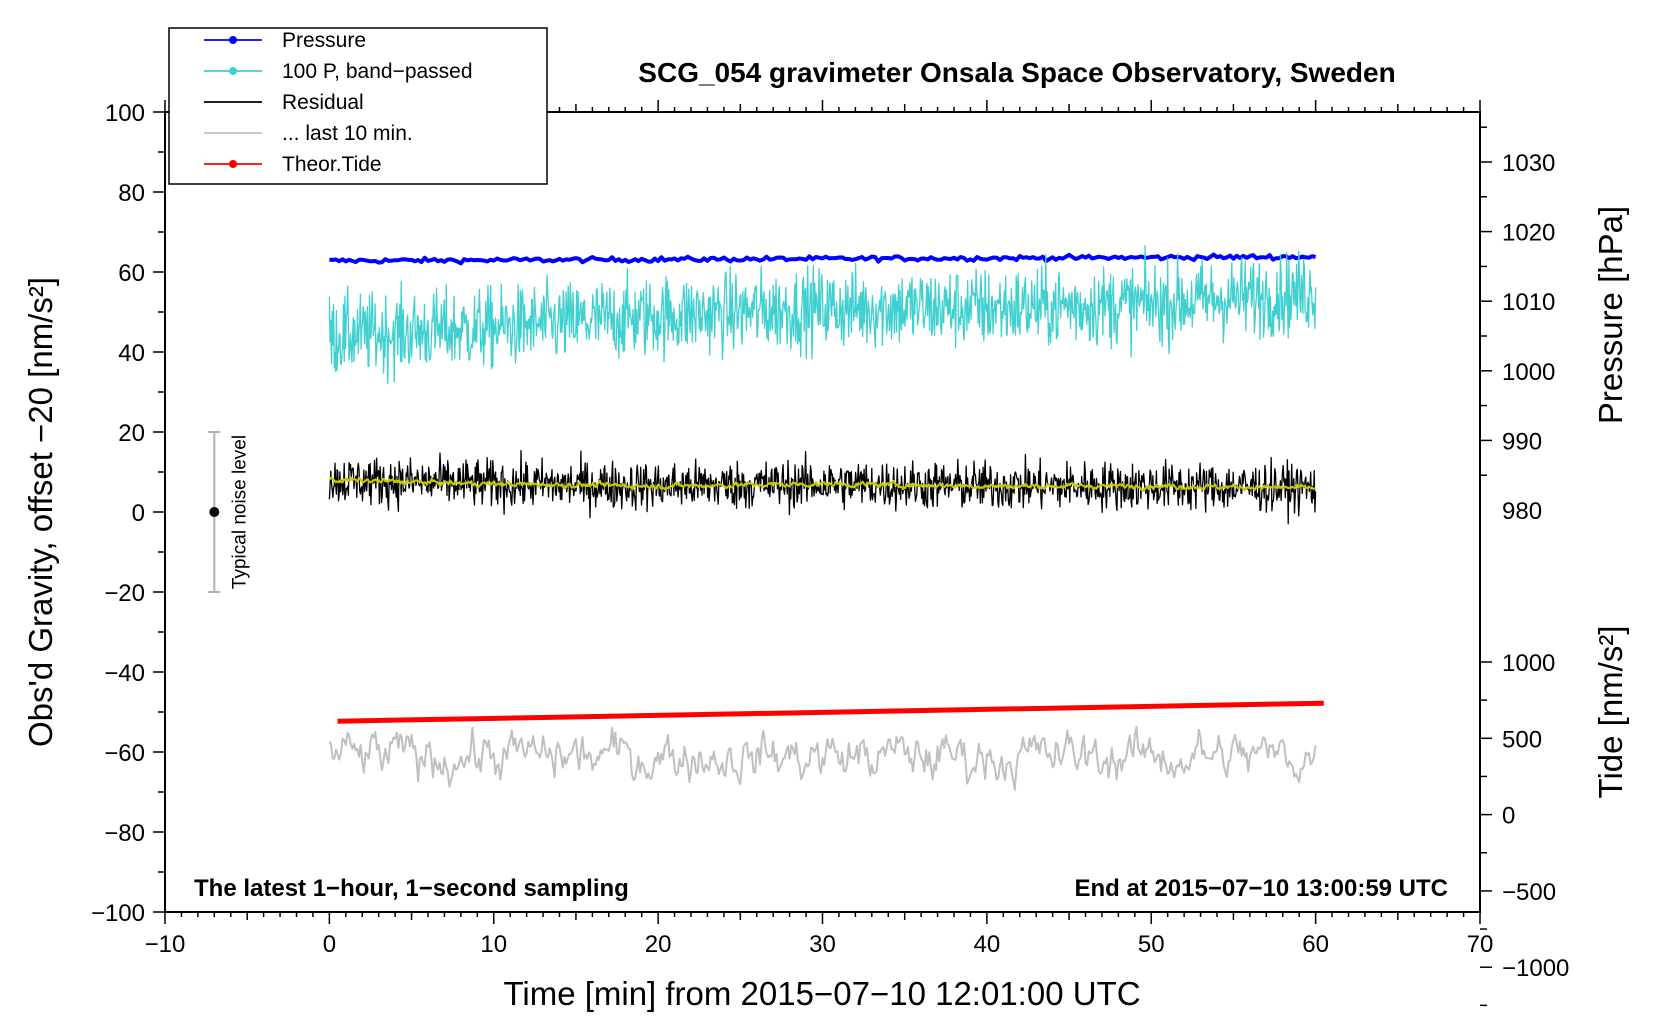  What do you see at coordinates (1528, 372) in the screenshot?
I see `pressure-tick-label: 1000` at bounding box center [1528, 372].